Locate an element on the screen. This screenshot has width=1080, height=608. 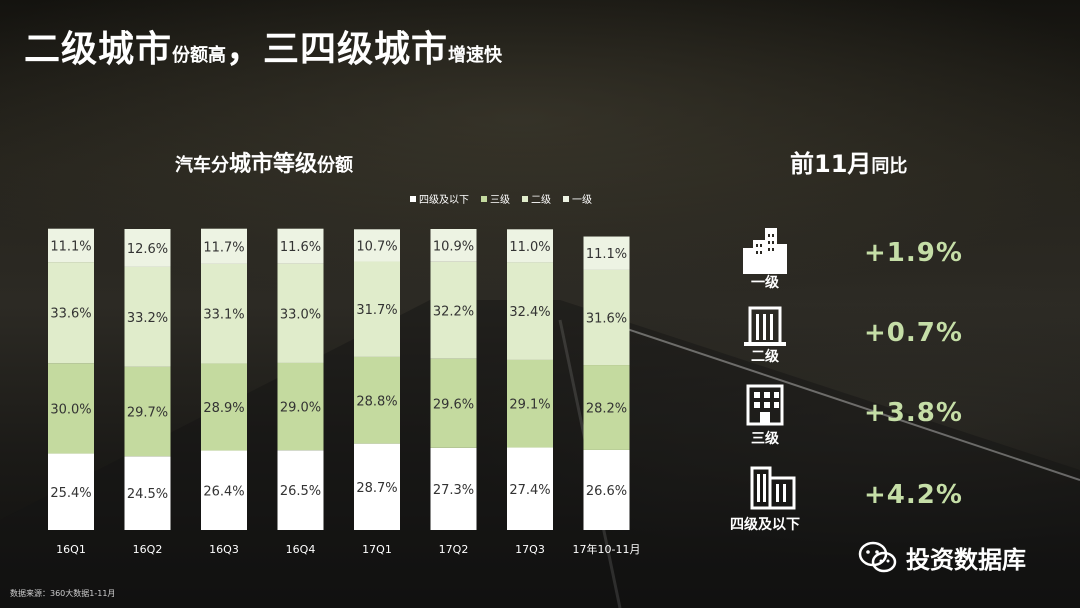
x-tick-label-16Q1: 16Q1 is located at coordinates (71, 549).